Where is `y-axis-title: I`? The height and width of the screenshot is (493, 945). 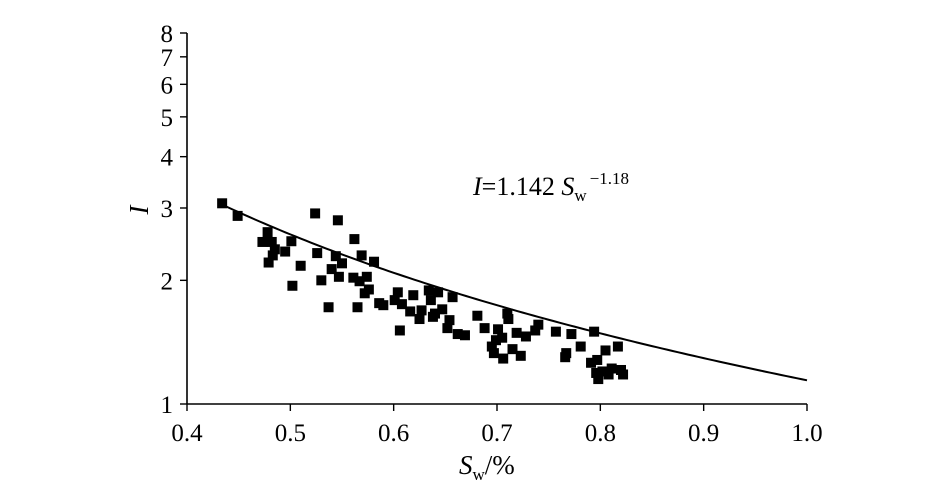
y-axis-title: I is located at coordinates (139, 210).